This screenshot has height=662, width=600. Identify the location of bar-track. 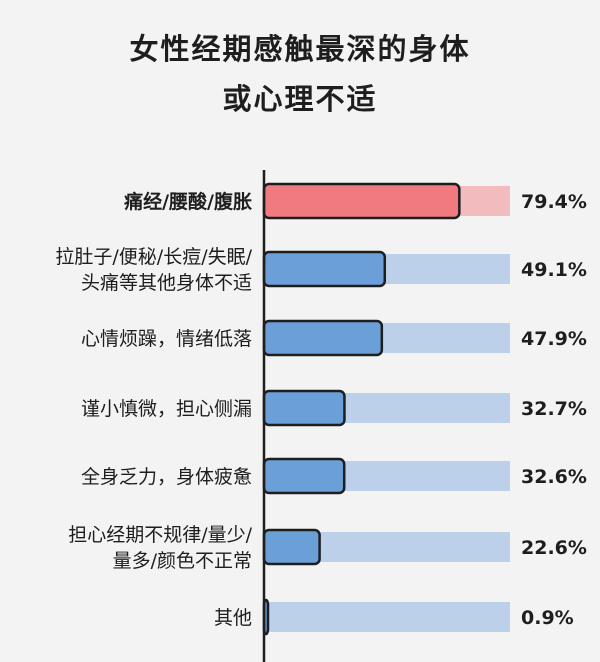
(387, 617).